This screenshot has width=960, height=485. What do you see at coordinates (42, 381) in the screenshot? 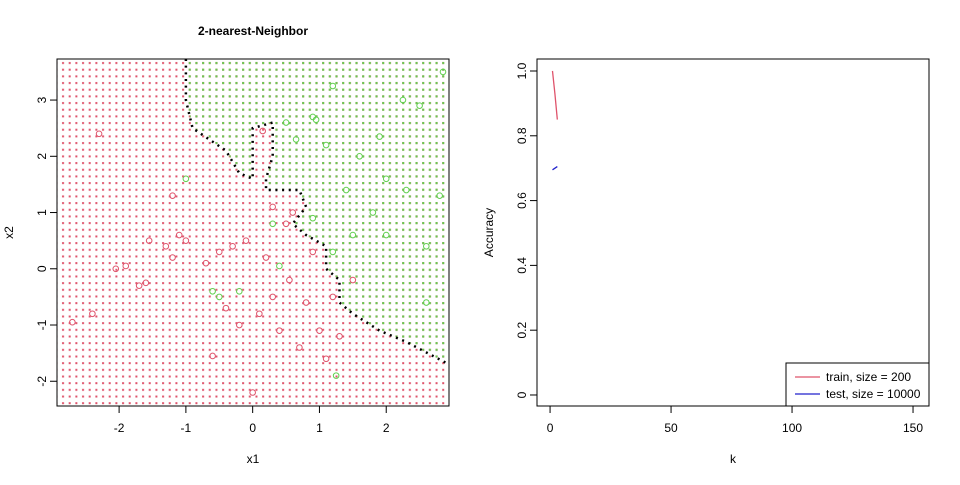
I see `y-tick-label: -2` at bounding box center [42, 381].